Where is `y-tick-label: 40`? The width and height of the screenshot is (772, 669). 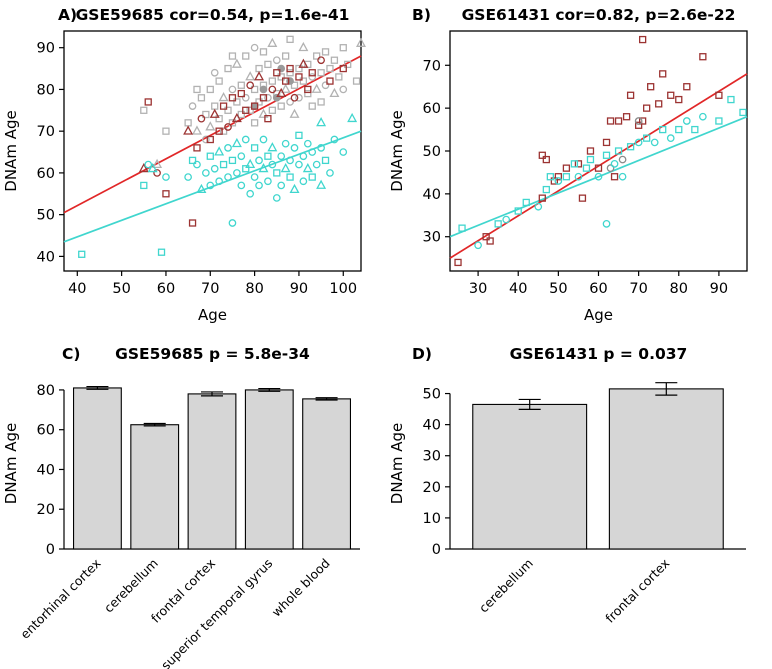 y-tick-label: 40 is located at coordinates (432, 195).